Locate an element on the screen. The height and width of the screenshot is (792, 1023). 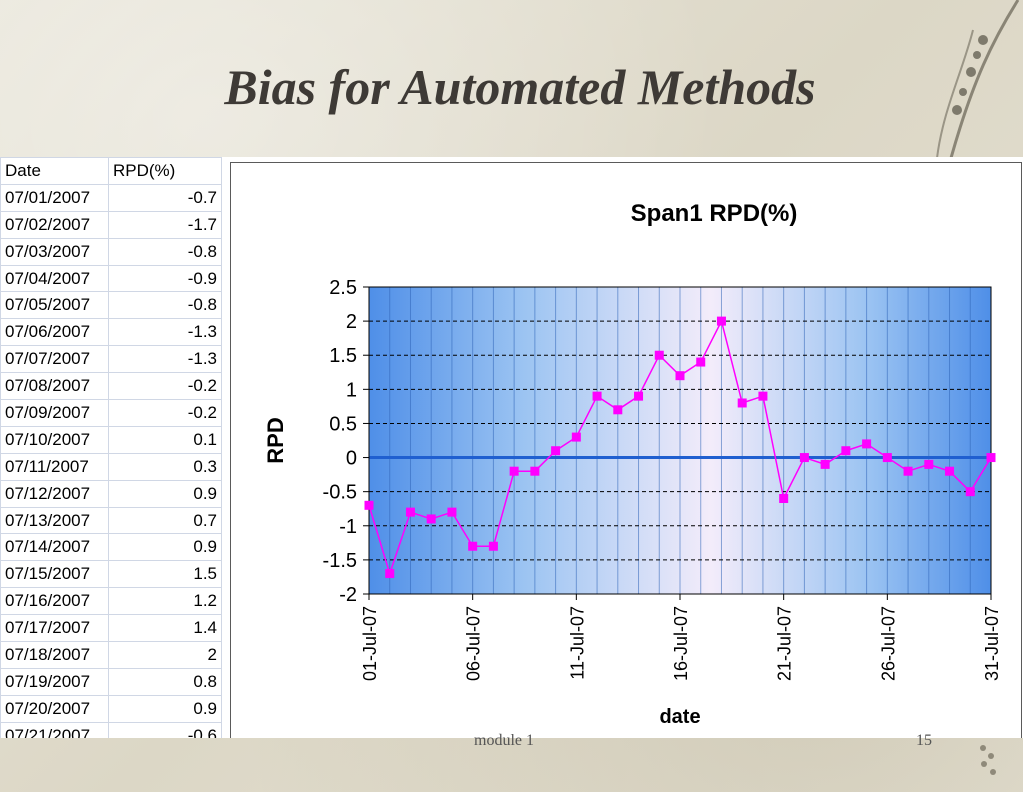
table-row: 07/19/2007 0.8 is located at coordinates (111, 681).